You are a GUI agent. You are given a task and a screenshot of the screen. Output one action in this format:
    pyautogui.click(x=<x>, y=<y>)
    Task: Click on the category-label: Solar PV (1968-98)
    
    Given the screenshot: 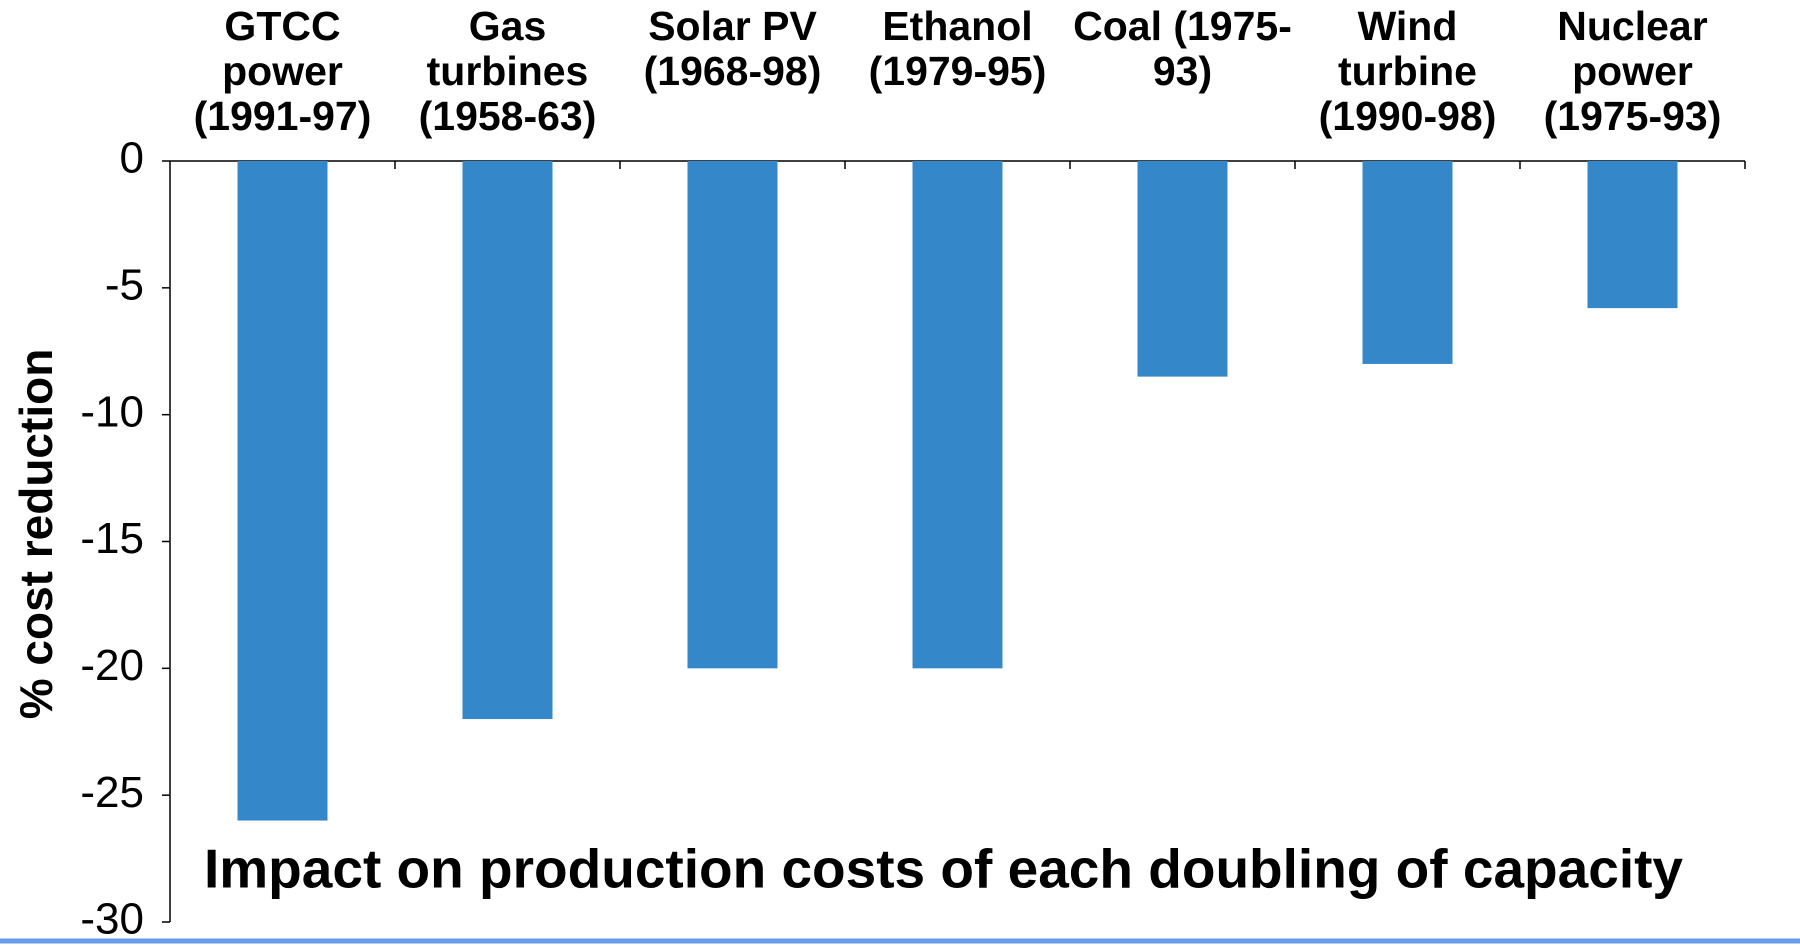 What is the action you would take?
    pyautogui.click(x=732, y=48)
    